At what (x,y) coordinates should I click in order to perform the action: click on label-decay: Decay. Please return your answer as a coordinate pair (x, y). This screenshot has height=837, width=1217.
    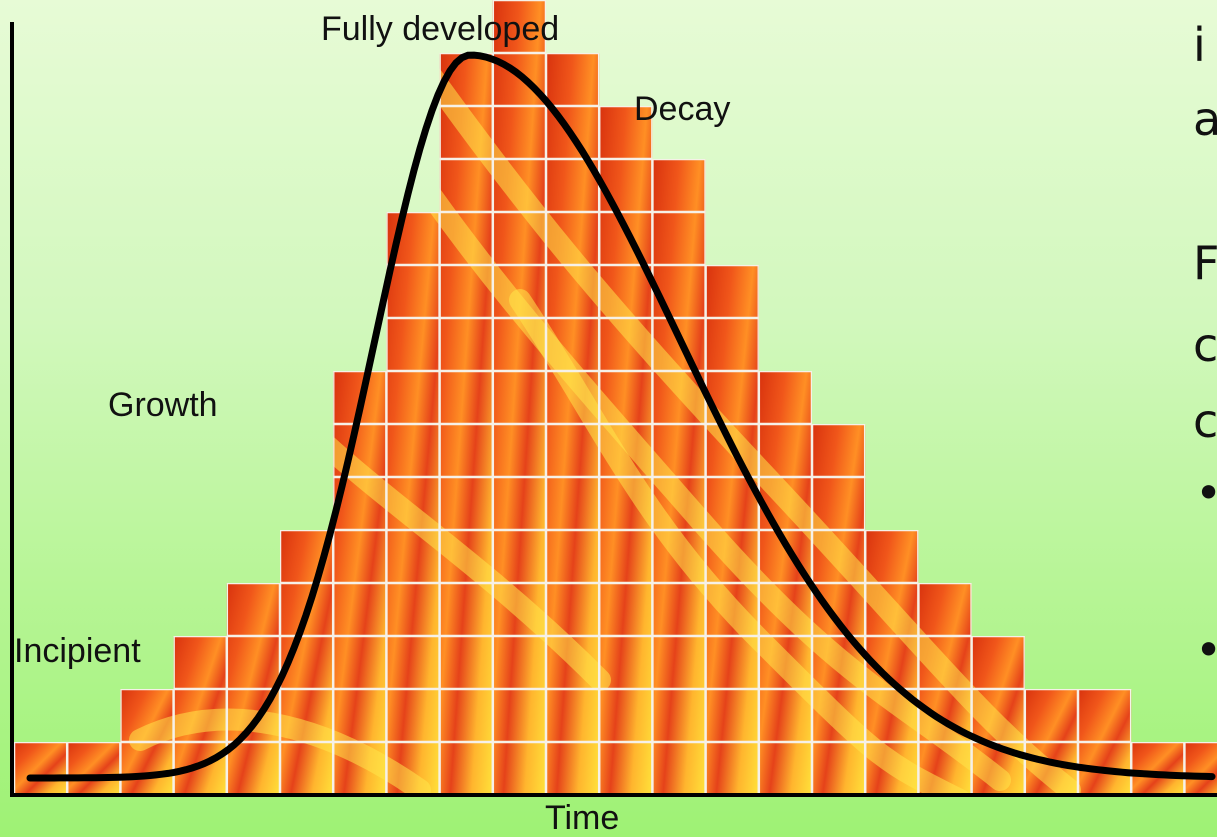
    Looking at the image, I should click on (682, 109).